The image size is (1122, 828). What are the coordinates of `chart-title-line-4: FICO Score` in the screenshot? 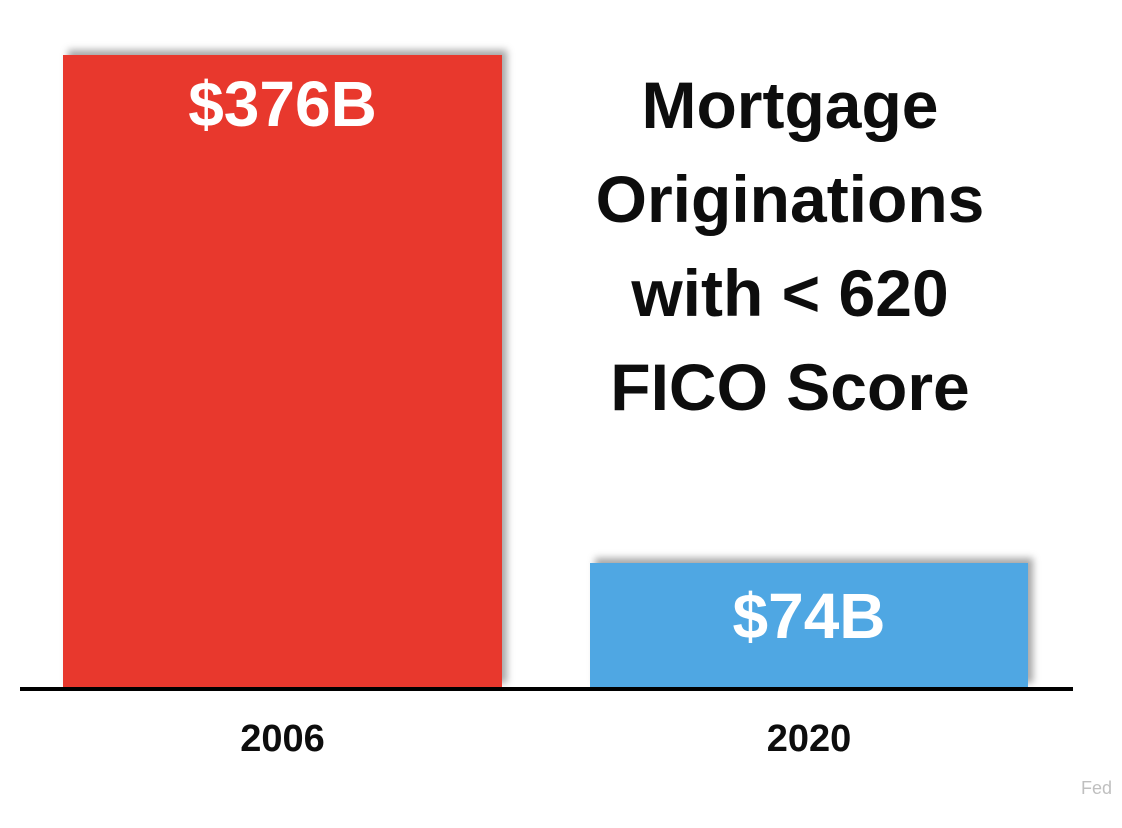 It's located at (790, 387).